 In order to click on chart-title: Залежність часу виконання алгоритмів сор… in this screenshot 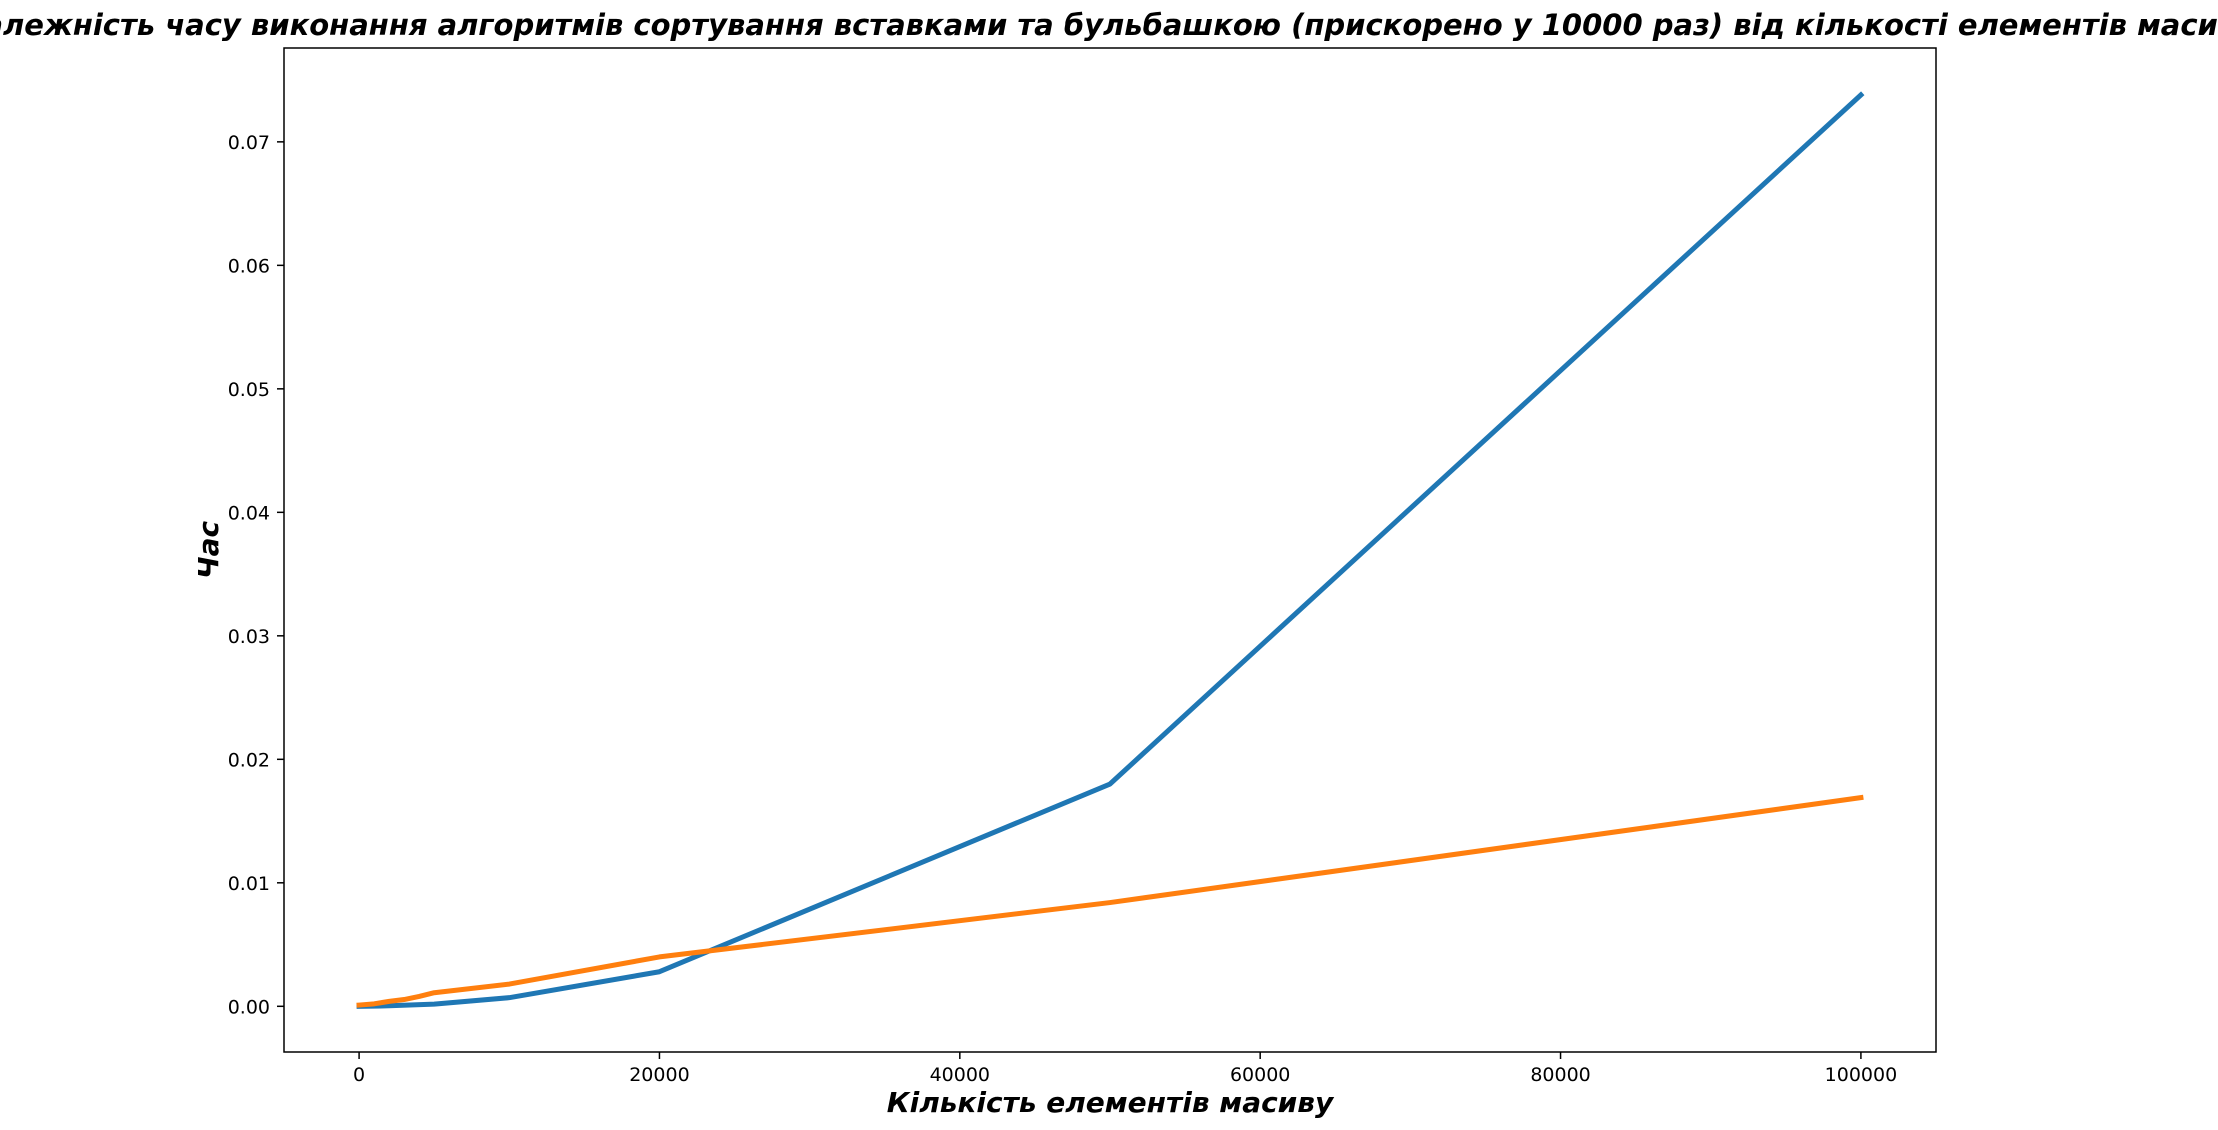, I will do `click(1109, 25)`.